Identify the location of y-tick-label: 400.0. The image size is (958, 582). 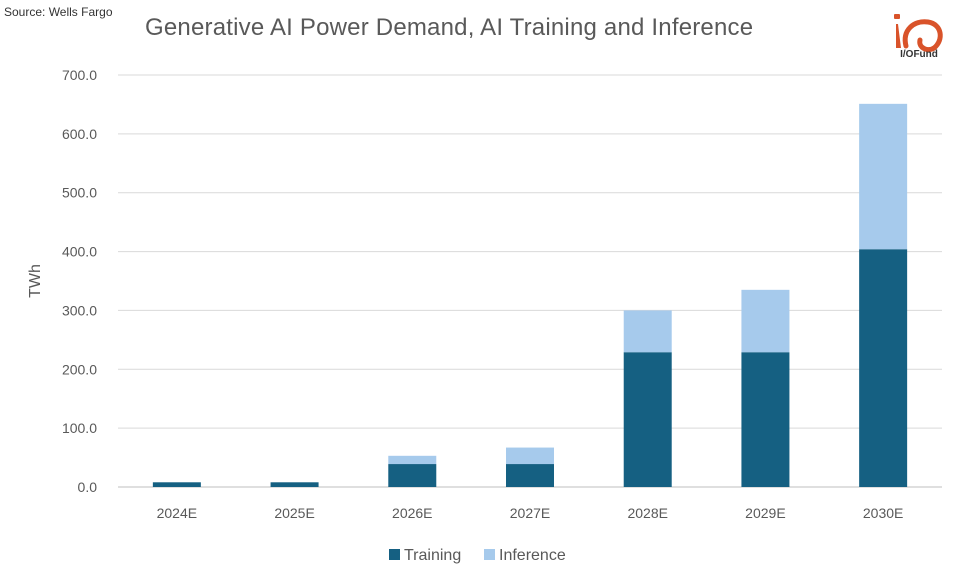
(79, 252).